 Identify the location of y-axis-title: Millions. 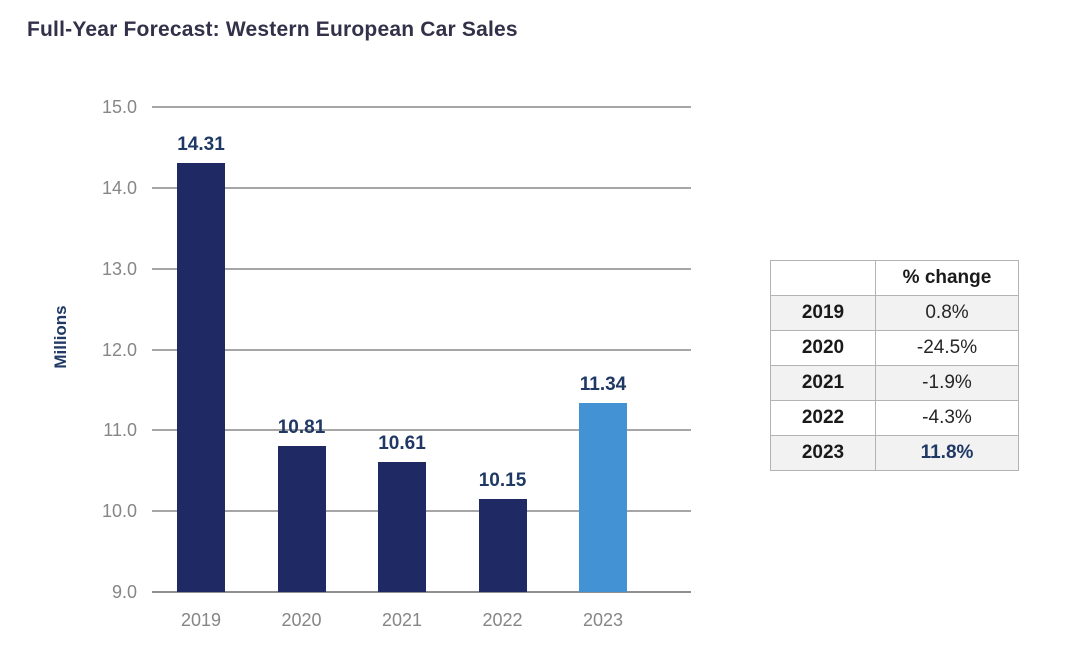
(60, 337).